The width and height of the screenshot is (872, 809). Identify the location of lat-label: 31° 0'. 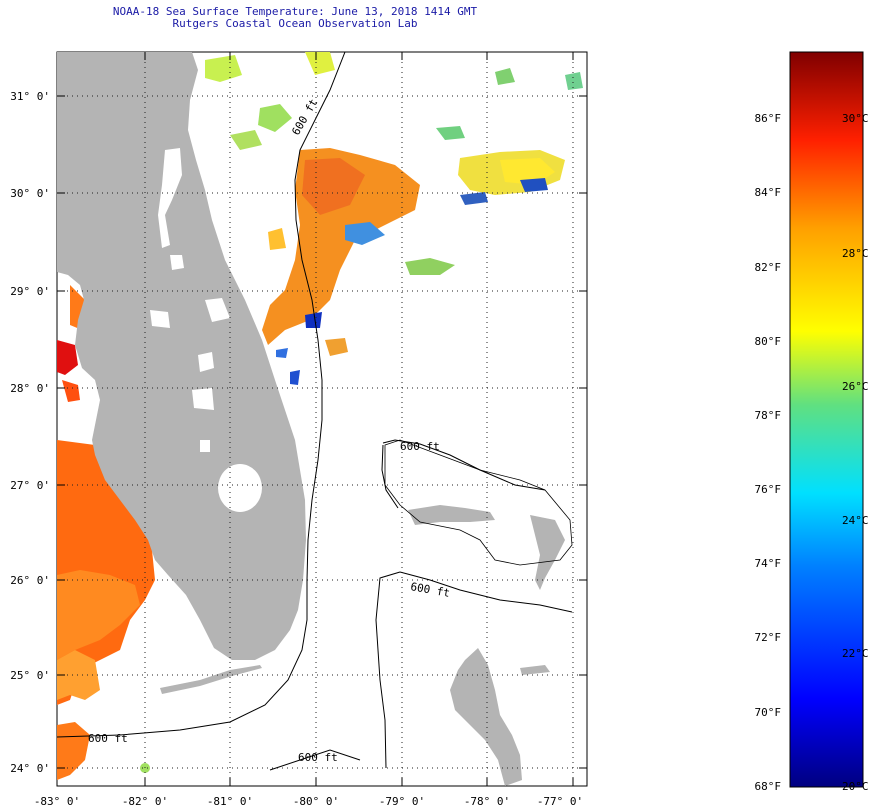
(30, 96).